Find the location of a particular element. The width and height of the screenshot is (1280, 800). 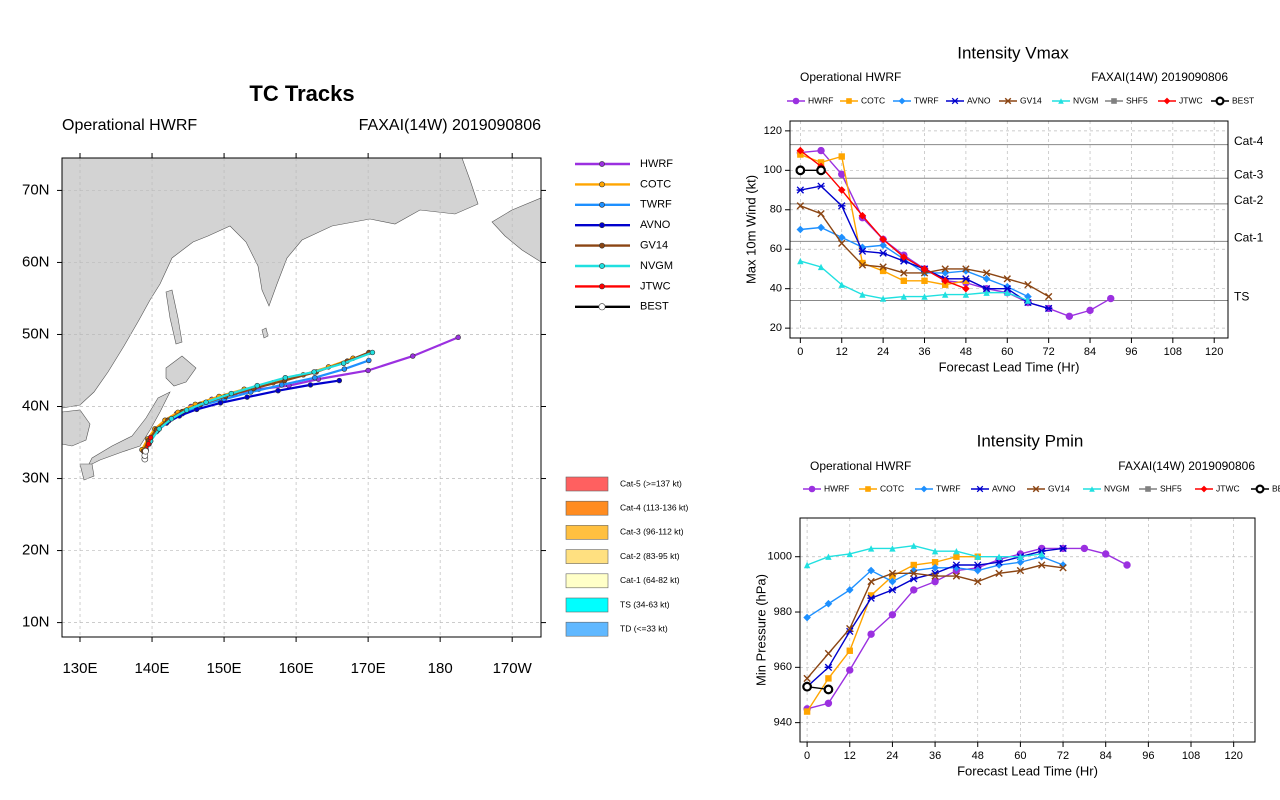

x-tick-label: 12 is located at coordinates (850, 756).